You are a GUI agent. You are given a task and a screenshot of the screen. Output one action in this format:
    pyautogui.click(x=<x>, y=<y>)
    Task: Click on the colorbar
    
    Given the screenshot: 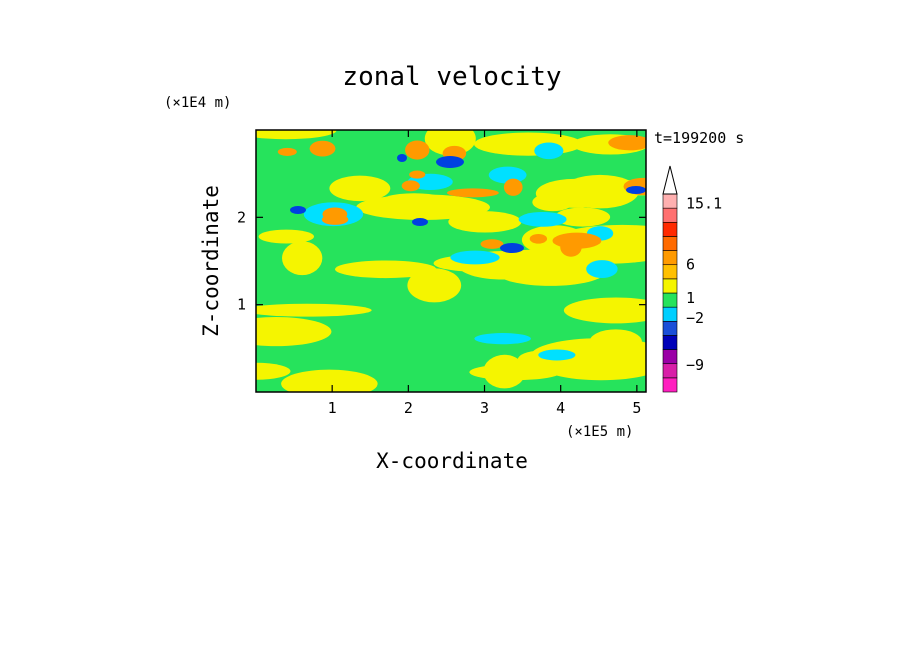 What is the action you would take?
    pyautogui.click(x=670, y=279)
    